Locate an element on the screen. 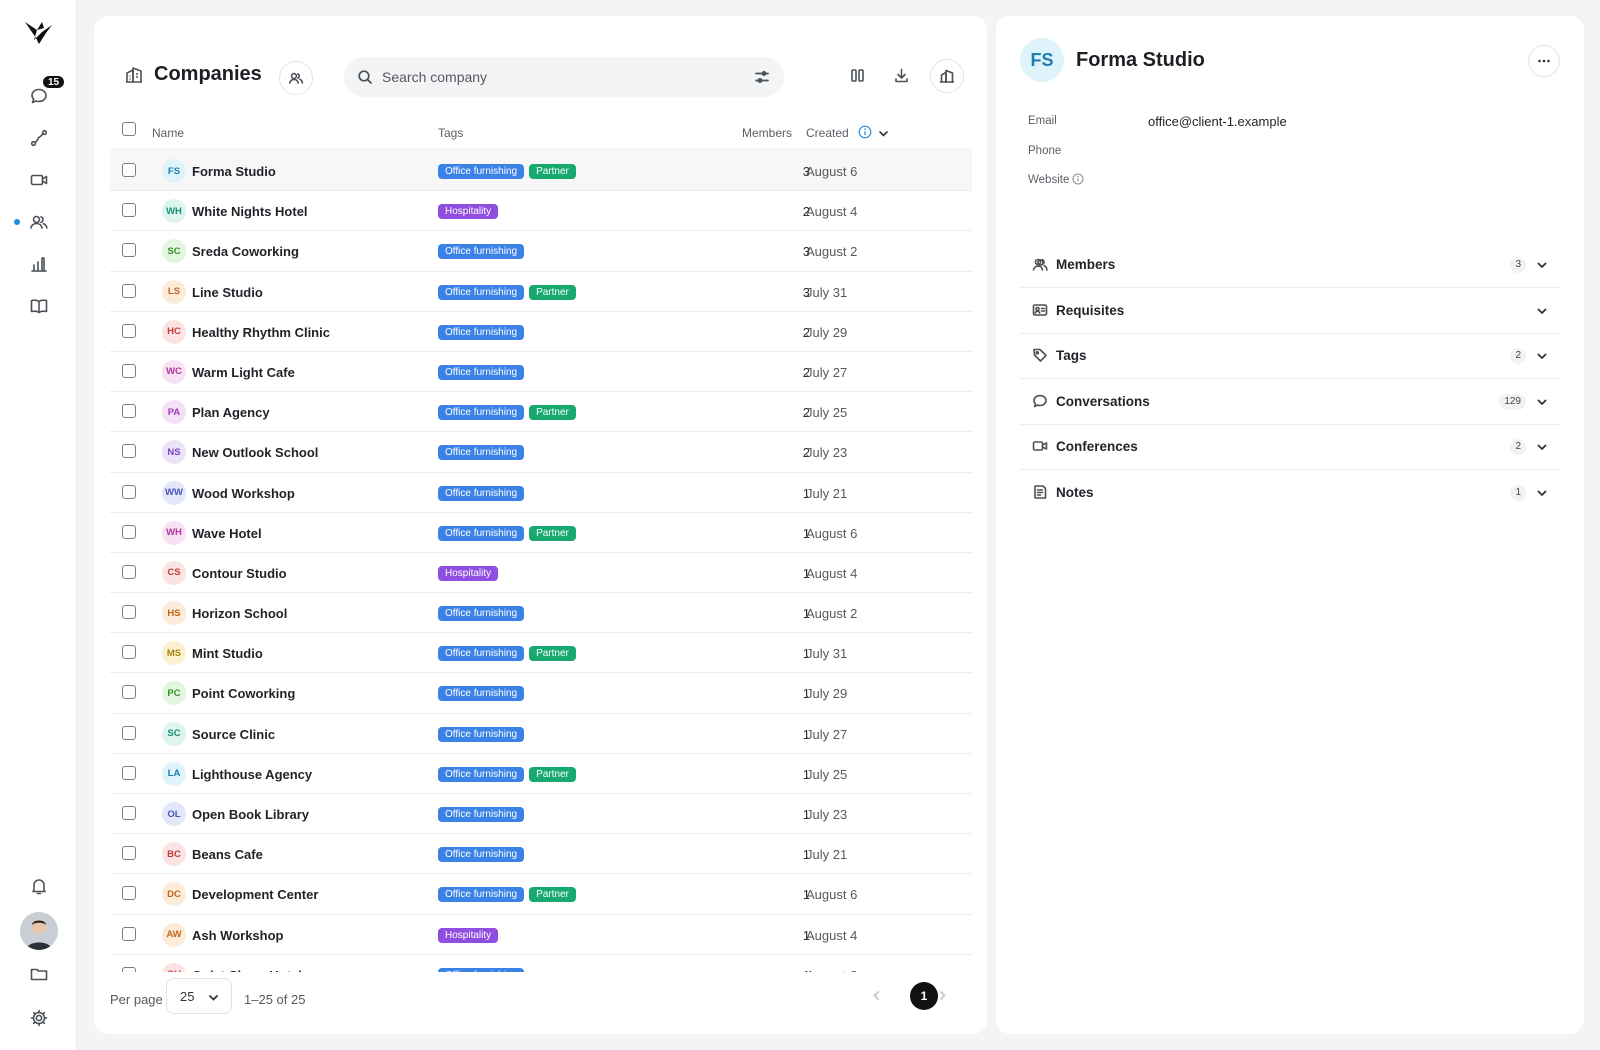 This screenshot has width=1600, height=1050. more-actions-button is located at coordinates (1544, 61).